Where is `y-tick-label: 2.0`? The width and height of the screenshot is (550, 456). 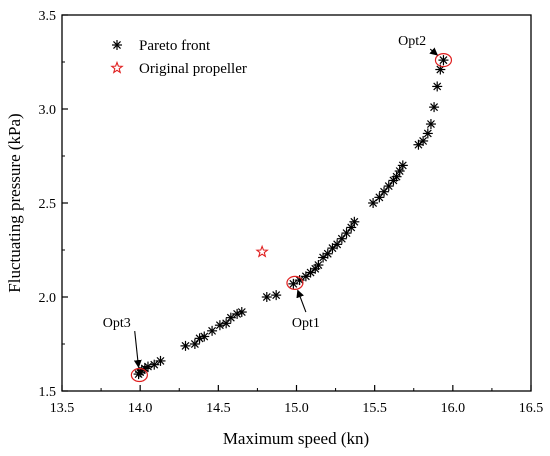 y-tick-label: 2.0 is located at coordinates (48, 298).